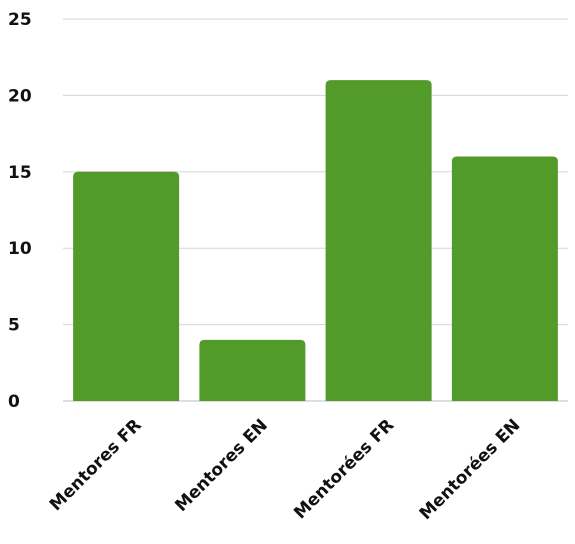 Image resolution: width=575 pixels, height=544 pixels. What do you see at coordinates (20, 211) in the screenshot?
I see `y-axis-tick-labels: 0 5 10 15 20 25` at bounding box center [20, 211].